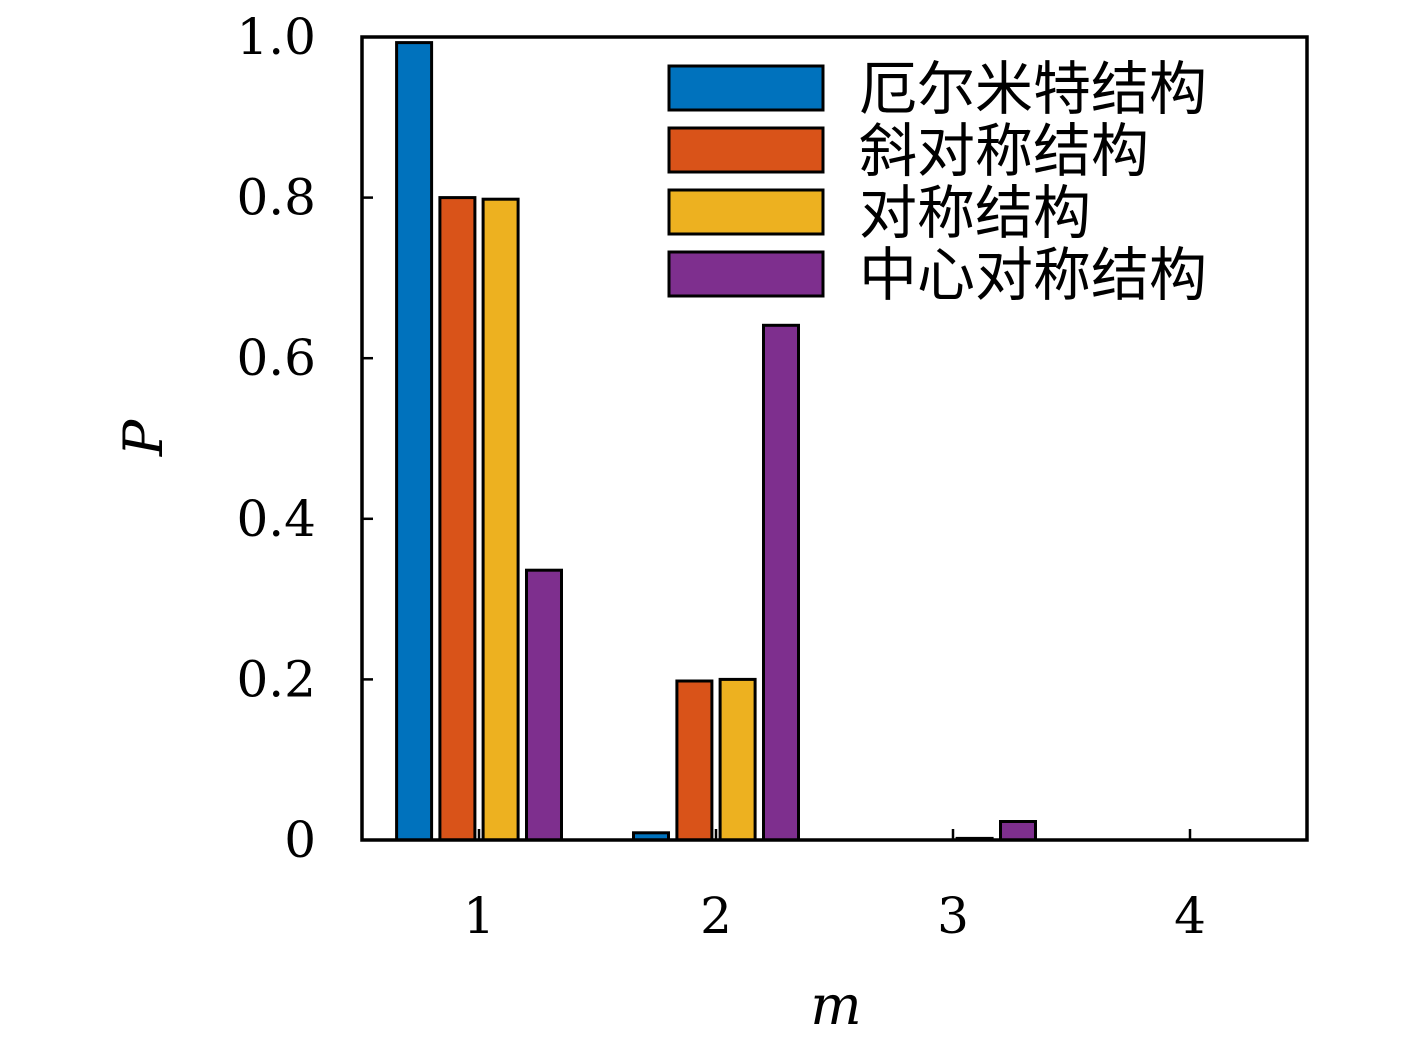 Image resolution: width=1417 pixels, height=1042 pixels. What do you see at coordinates (1004, 151) in the screenshot?
I see `legend-label: 斜对称结构` at bounding box center [1004, 151].